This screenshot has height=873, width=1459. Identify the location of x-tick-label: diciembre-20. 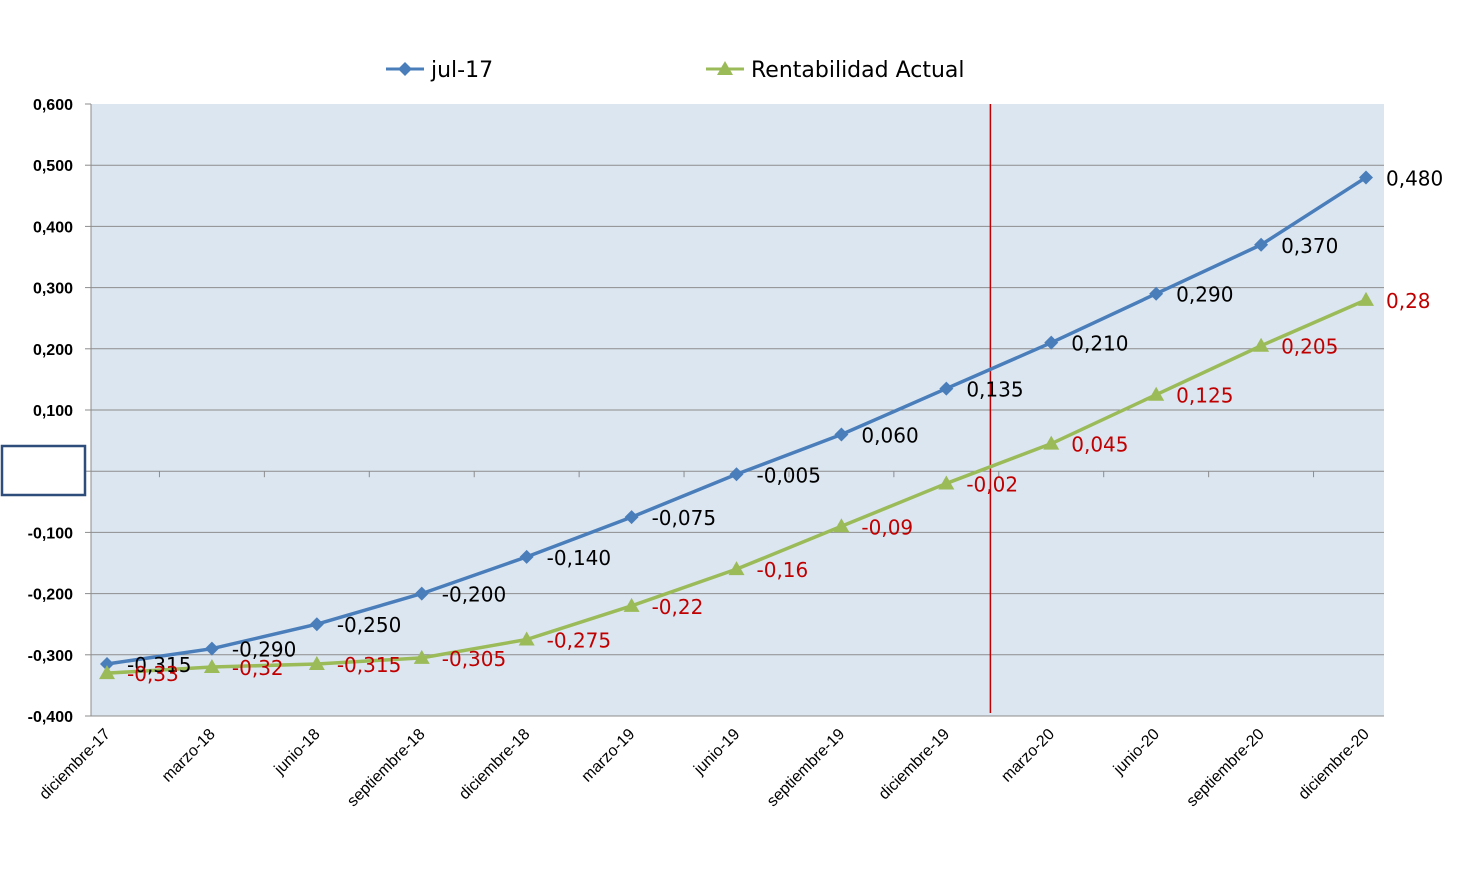
(1333, 764).